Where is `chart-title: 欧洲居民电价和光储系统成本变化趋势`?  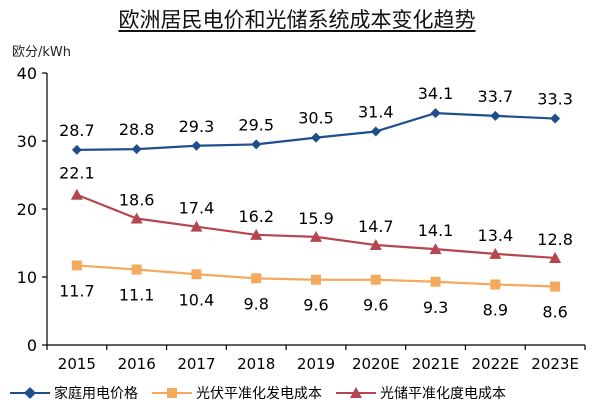 chart-title: 欧洲居民电价和光储系统成本变化趋势 is located at coordinates (297, 19).